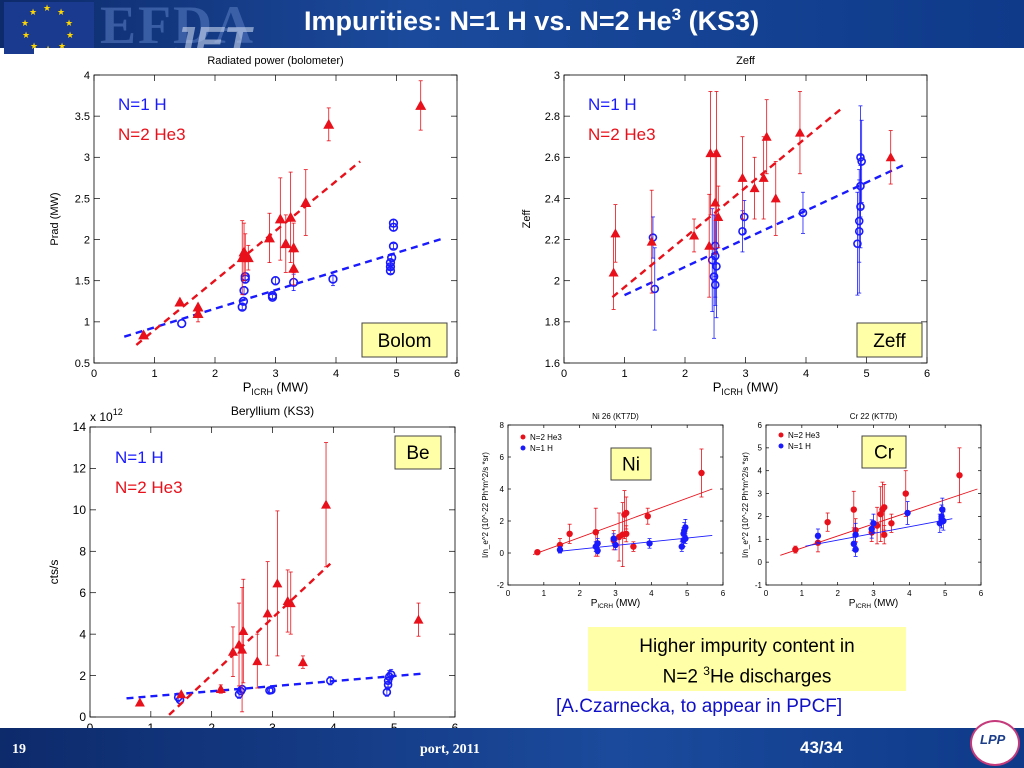  What do you see at coordinates (760, 516) in the screenshot?
I see `cr-y-tick-label: 2` at bounding box center [760, 516].